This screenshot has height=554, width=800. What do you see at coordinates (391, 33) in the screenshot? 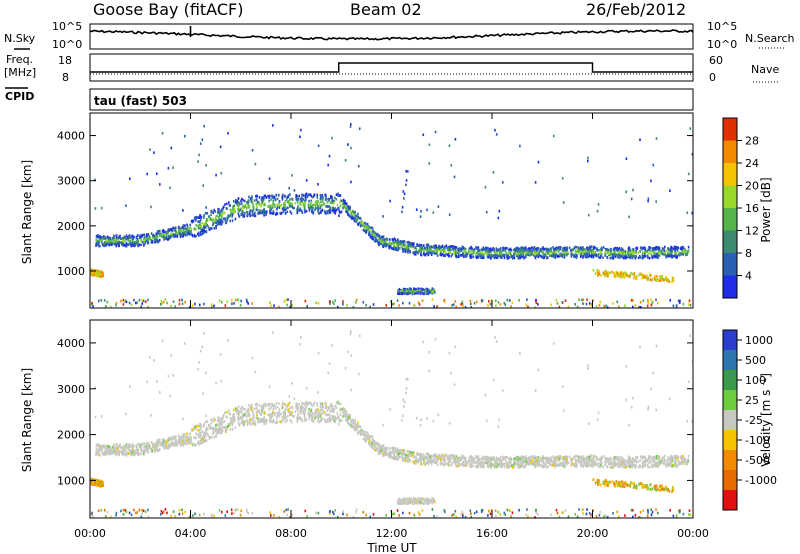
I see `noise-trace` at bounding box center [391, 33].